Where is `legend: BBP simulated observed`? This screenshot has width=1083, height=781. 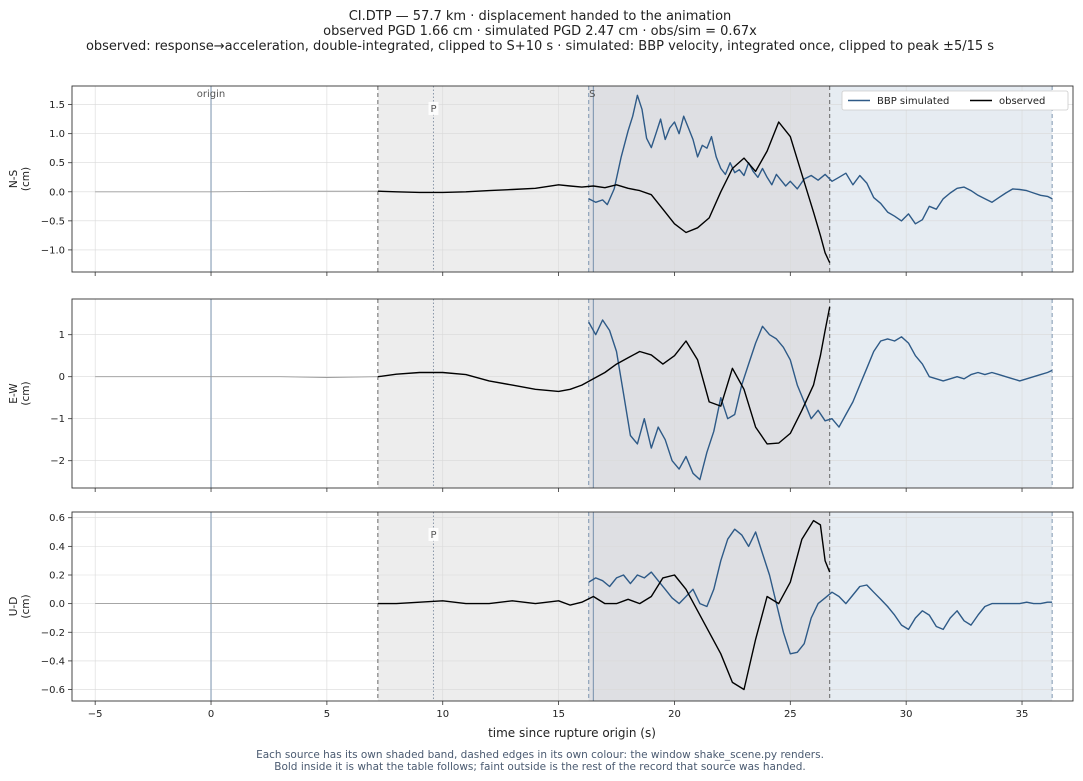
legend: BBP simulated observed is located at coordinates (955, 100).